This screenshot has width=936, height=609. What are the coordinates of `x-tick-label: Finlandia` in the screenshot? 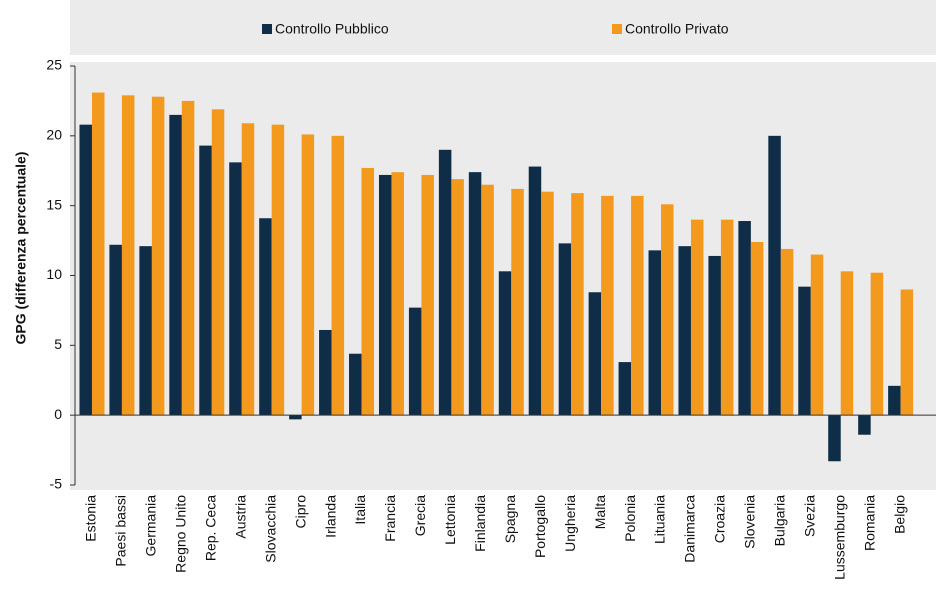 It's located at (480, 523).